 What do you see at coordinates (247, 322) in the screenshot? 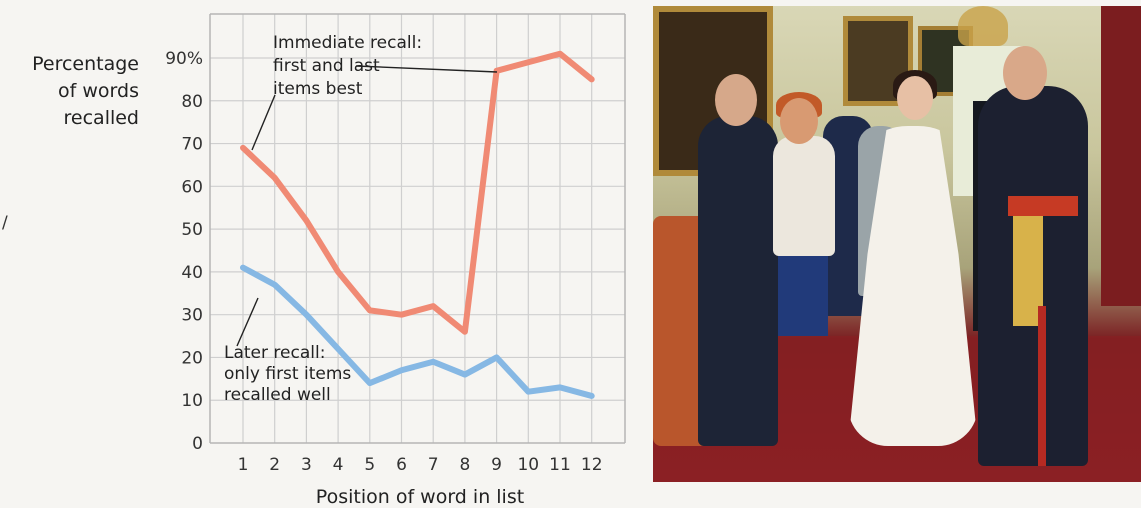
I see `annotation-leader-later` at bounding box center [247, 322].